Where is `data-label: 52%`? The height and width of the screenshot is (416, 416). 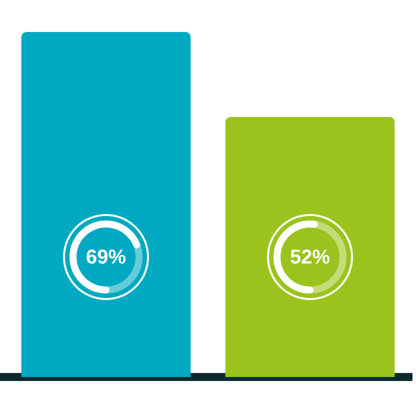 data-label: 52% is located at coordinates (310, 257).